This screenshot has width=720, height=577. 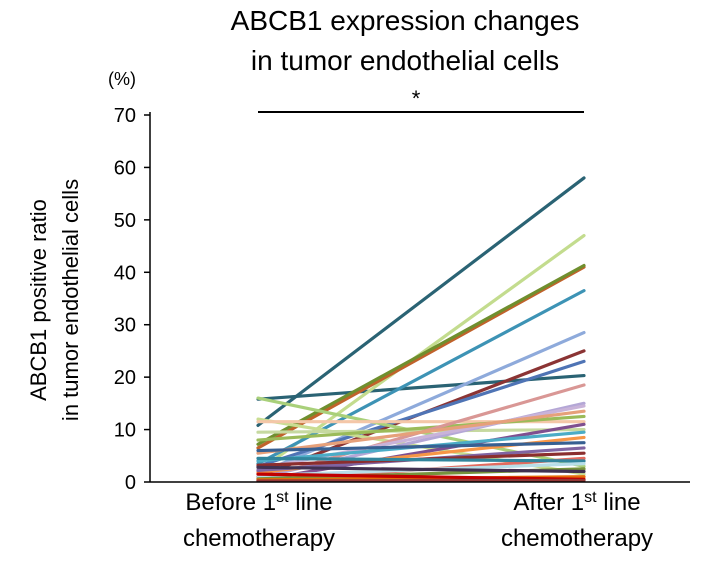 I want to click on y-tick-label: 0, so click(x=130, y=483).